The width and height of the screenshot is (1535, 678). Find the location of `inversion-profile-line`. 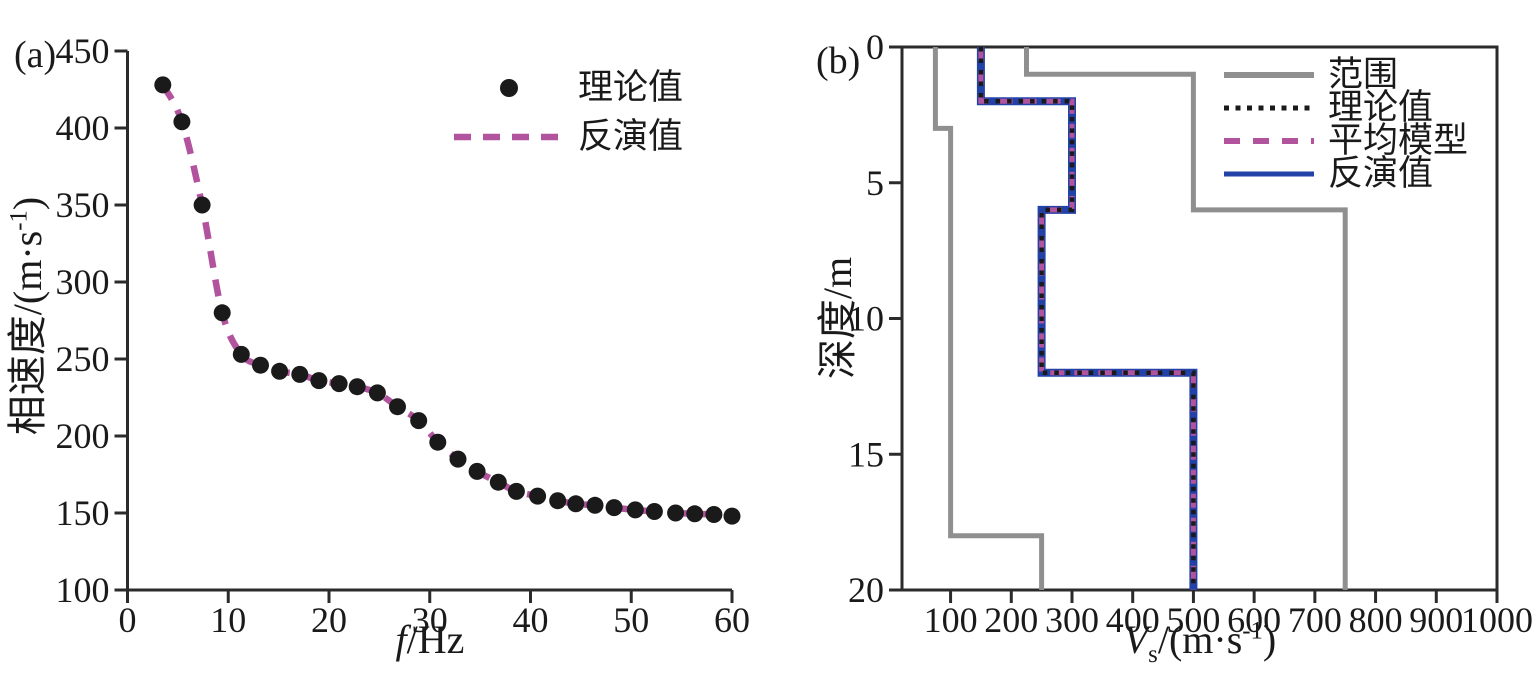

inversion-profile-line is located at coordinates (1087, 318).